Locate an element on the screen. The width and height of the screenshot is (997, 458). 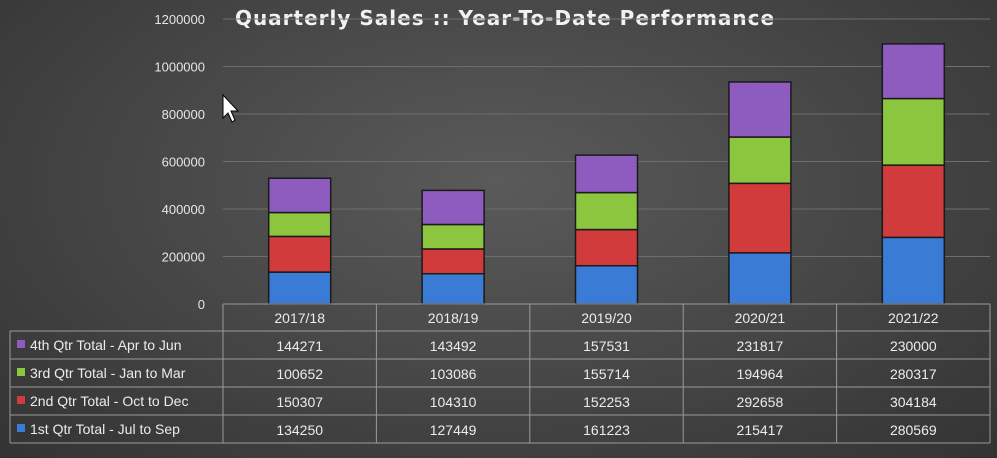
series-label: 1st Qtr Total - Jul to Sep is located at coordinates (105, 429).